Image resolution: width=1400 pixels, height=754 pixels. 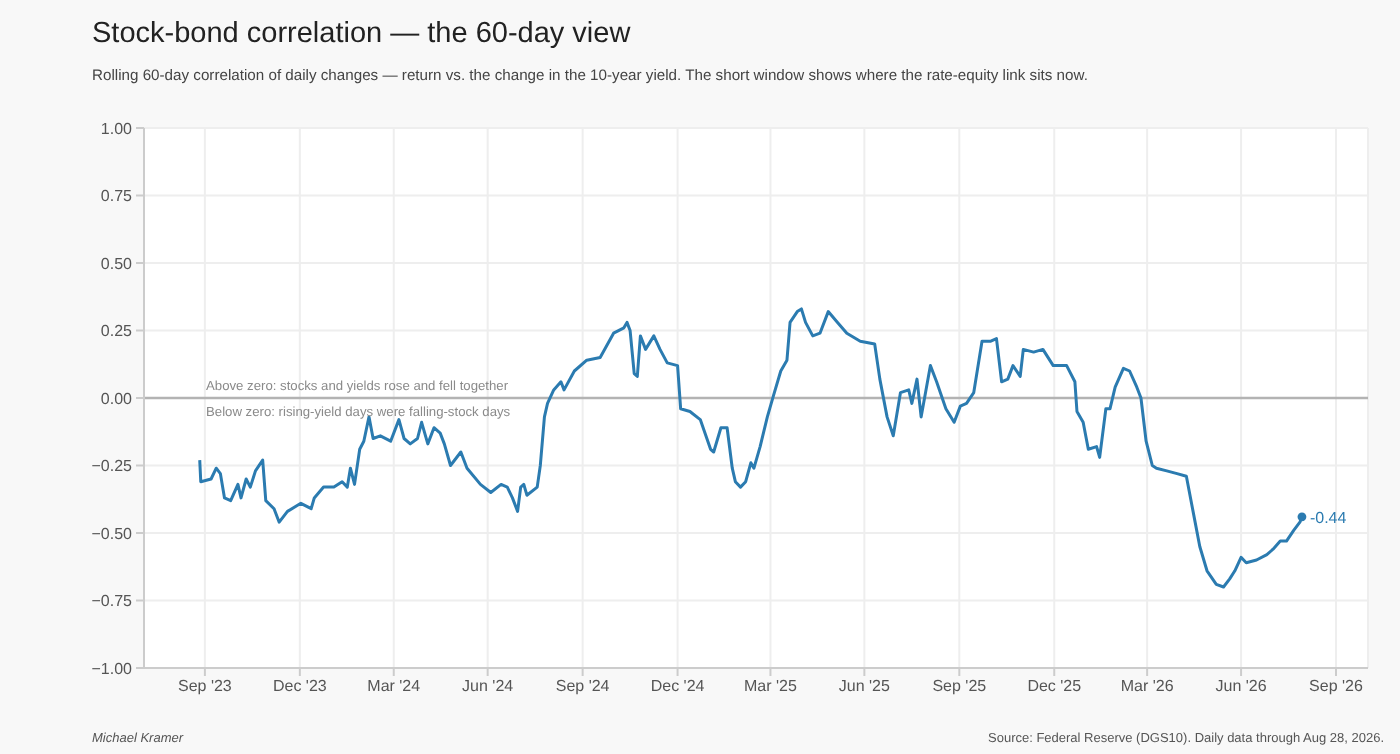 What do you see at coordinates (112, 601) in the screenshot?
I see `y-tick-label: −0.75` at bounding box center [112, 601].